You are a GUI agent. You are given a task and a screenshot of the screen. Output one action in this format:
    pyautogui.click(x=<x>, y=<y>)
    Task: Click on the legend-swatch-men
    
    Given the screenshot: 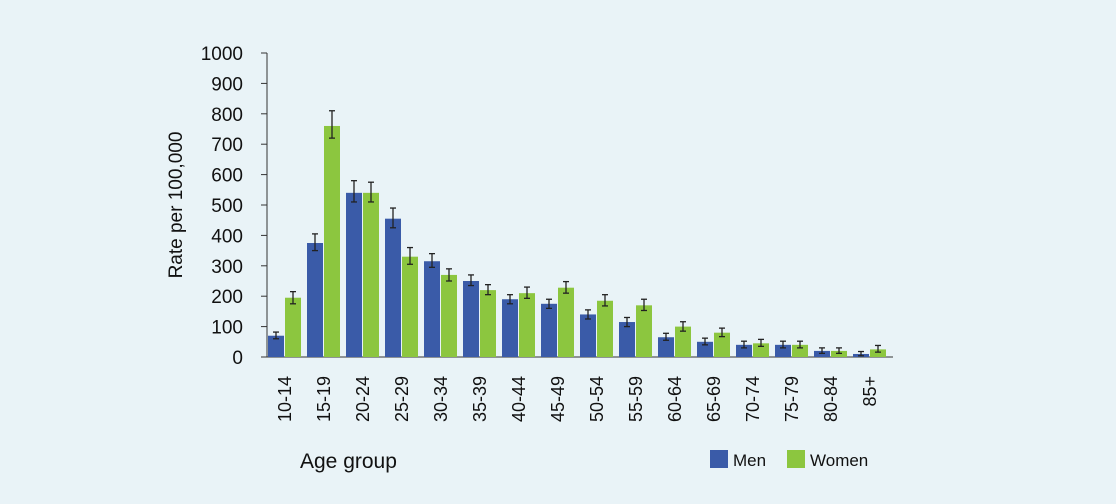 What is the action you would take?
    pyautogui.click(x=719, y=459)
    